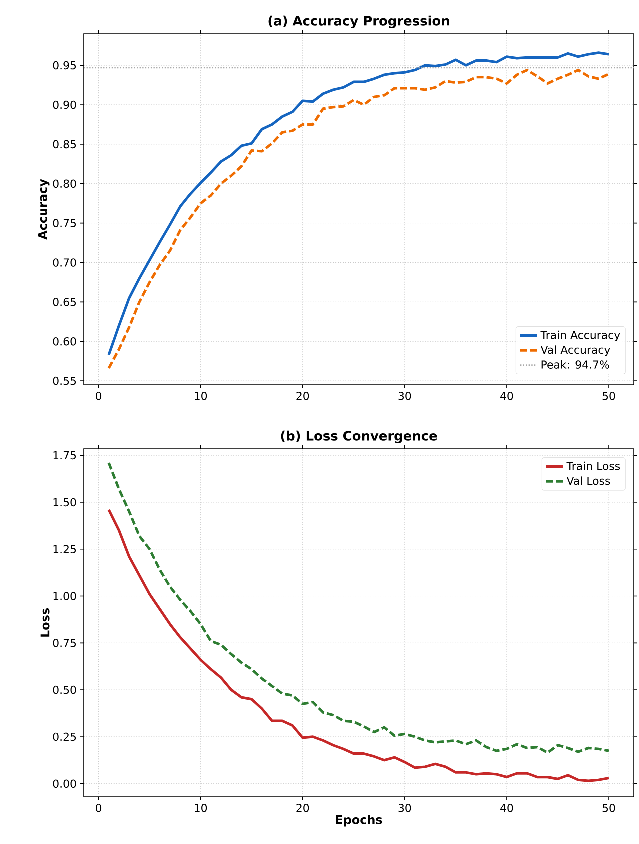 Image resolution: width=639 pixels, height=844 pixels. What do you see at coordinates (64, 690) in the screenshot?
I see `y-tick-label: 0.50` at bounding box center [64, 690].